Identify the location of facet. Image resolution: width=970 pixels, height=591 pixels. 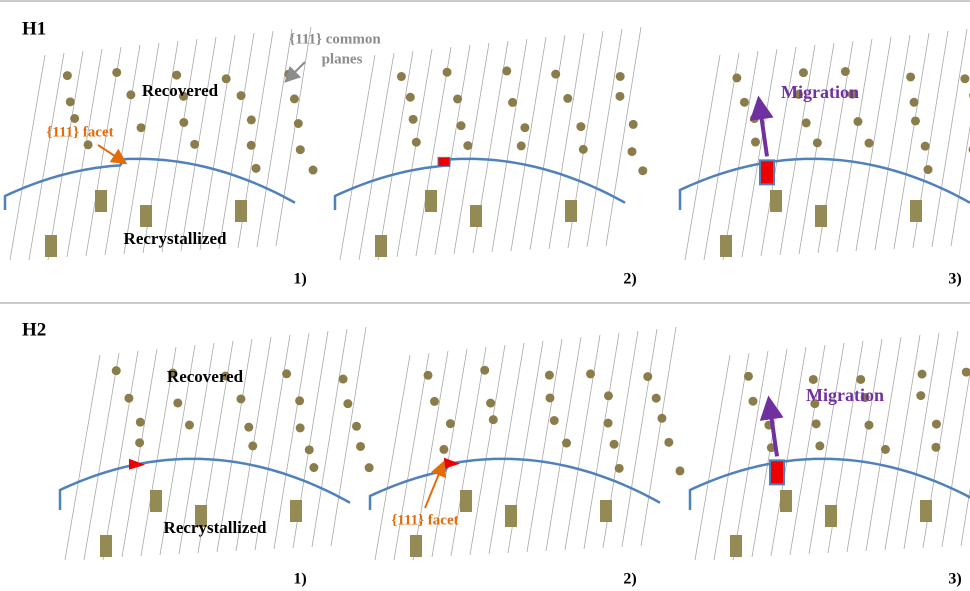
(452, 463).